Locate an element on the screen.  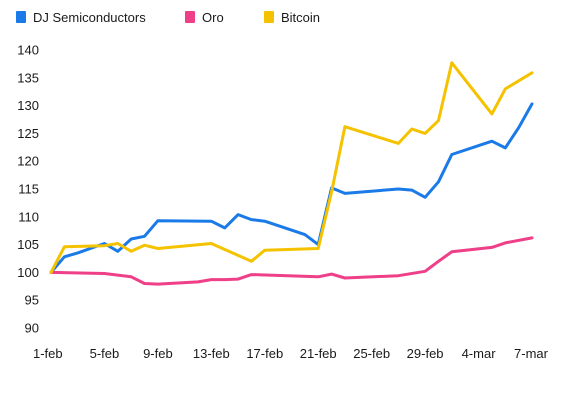
x-tick-label: 4-mar is located at coordinates (479, 353).